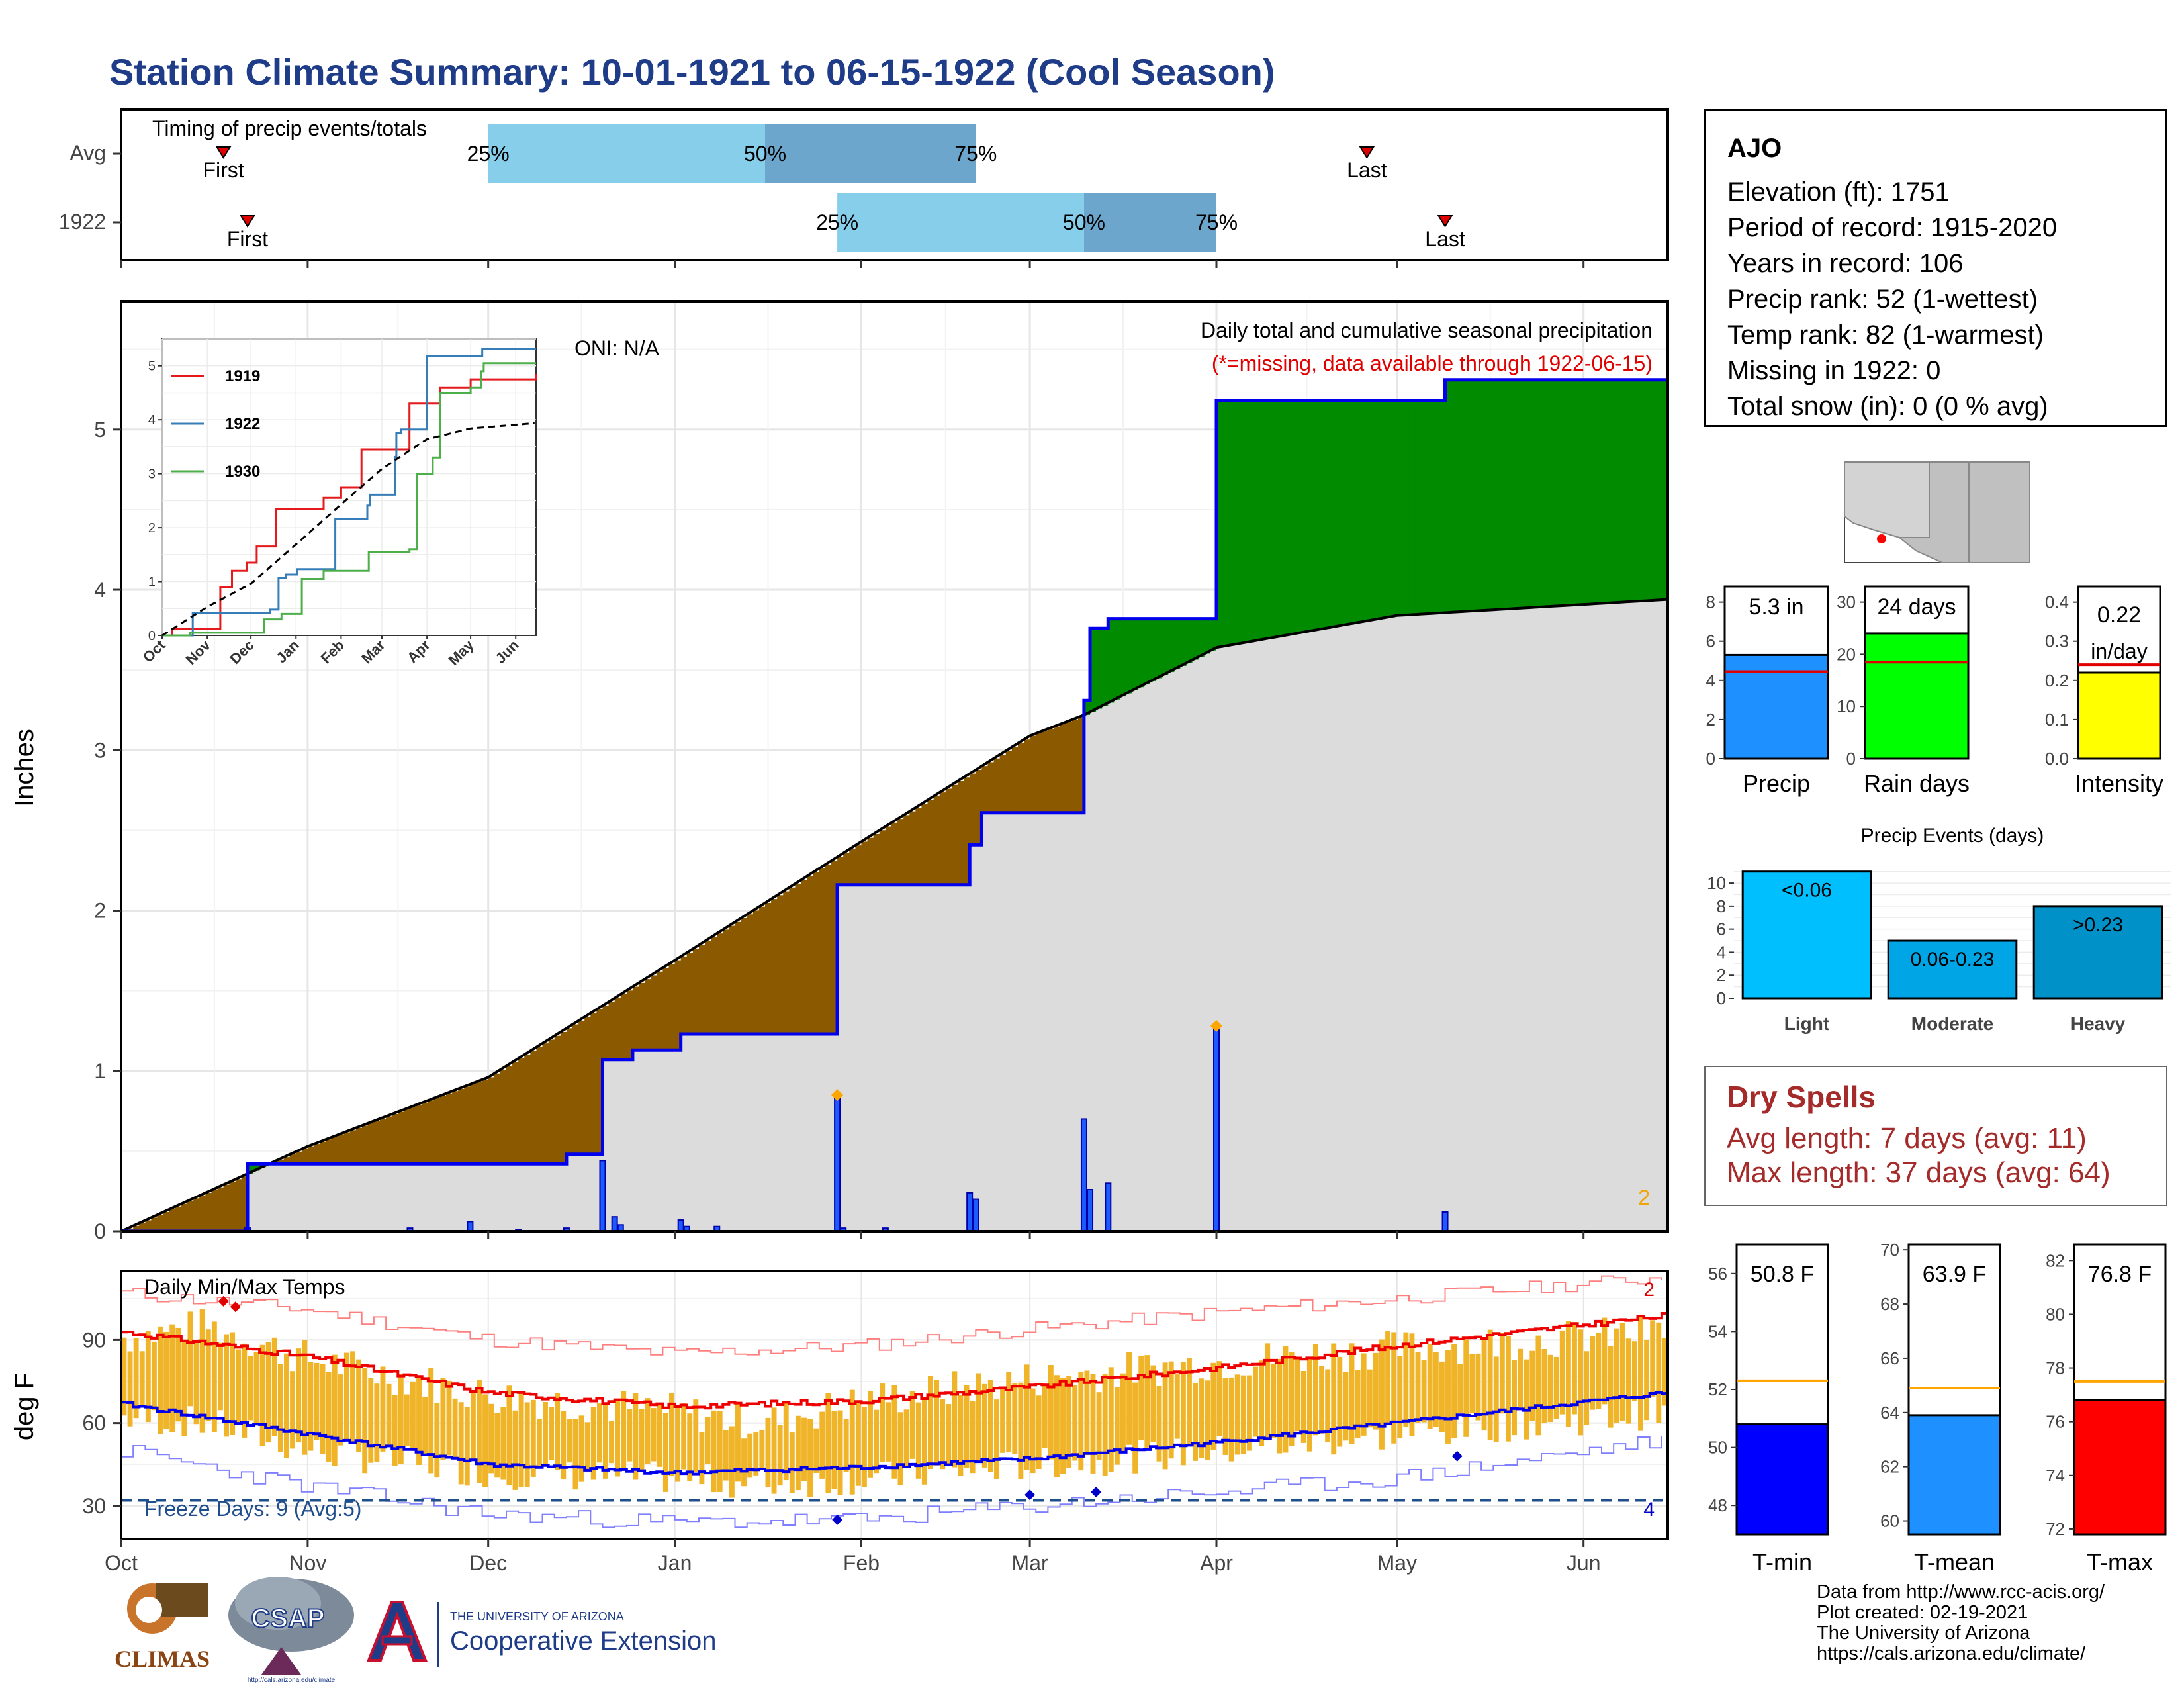 The image size is (2184, 1688). I want to click on station-precip-rank: Precip rank: 52 (1-wettest), so click(1883, 299).